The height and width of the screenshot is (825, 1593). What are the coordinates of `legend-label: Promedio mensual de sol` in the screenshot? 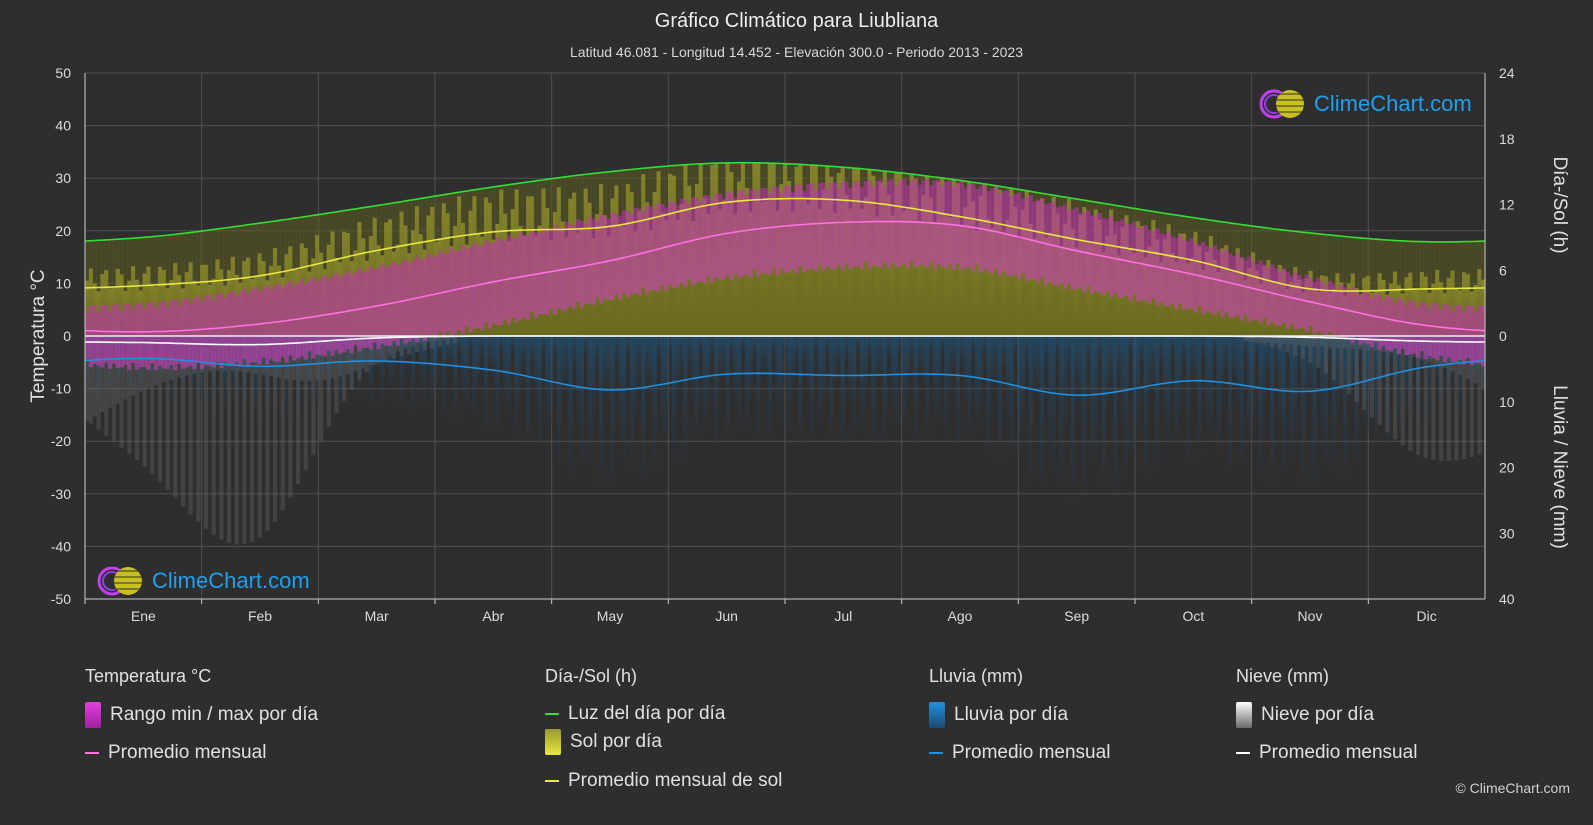 It's located at (675, 780).